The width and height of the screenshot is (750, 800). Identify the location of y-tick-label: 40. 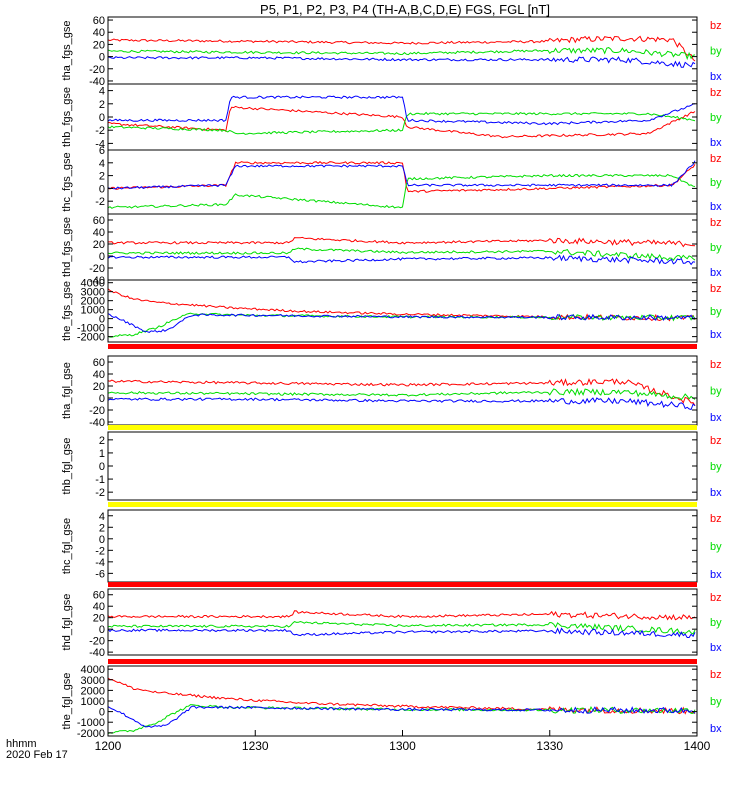
(99, 607).